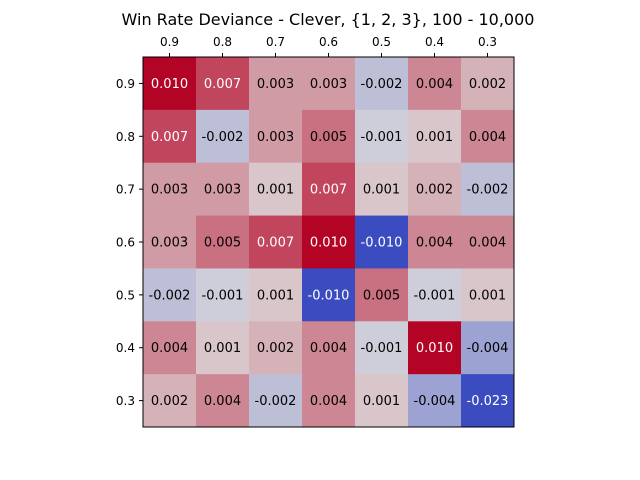  I want to click on y-tick-label: 0.3, so click(125, 401).